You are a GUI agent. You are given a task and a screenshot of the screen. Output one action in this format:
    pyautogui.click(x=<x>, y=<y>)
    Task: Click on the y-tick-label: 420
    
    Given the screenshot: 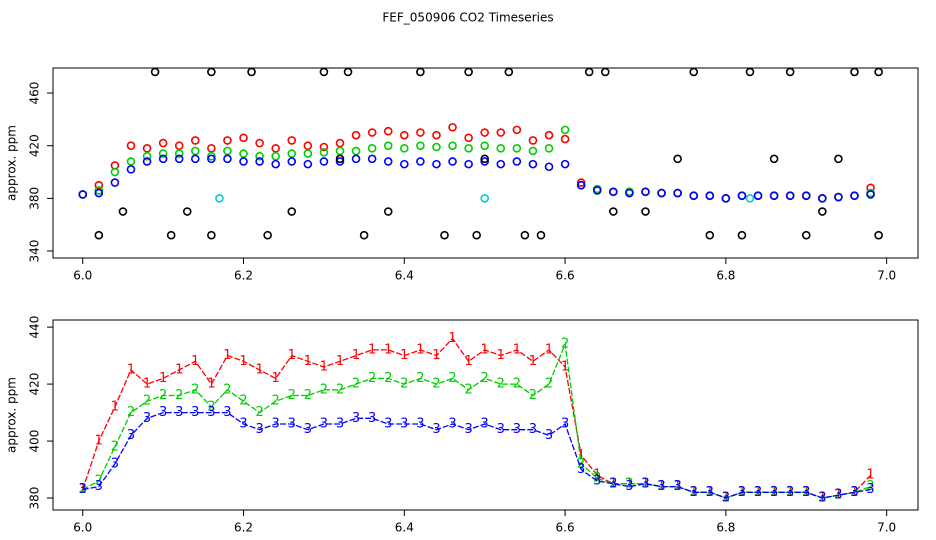 What is the action you would take?
    pyautogui.click(x=35, y=145)
    